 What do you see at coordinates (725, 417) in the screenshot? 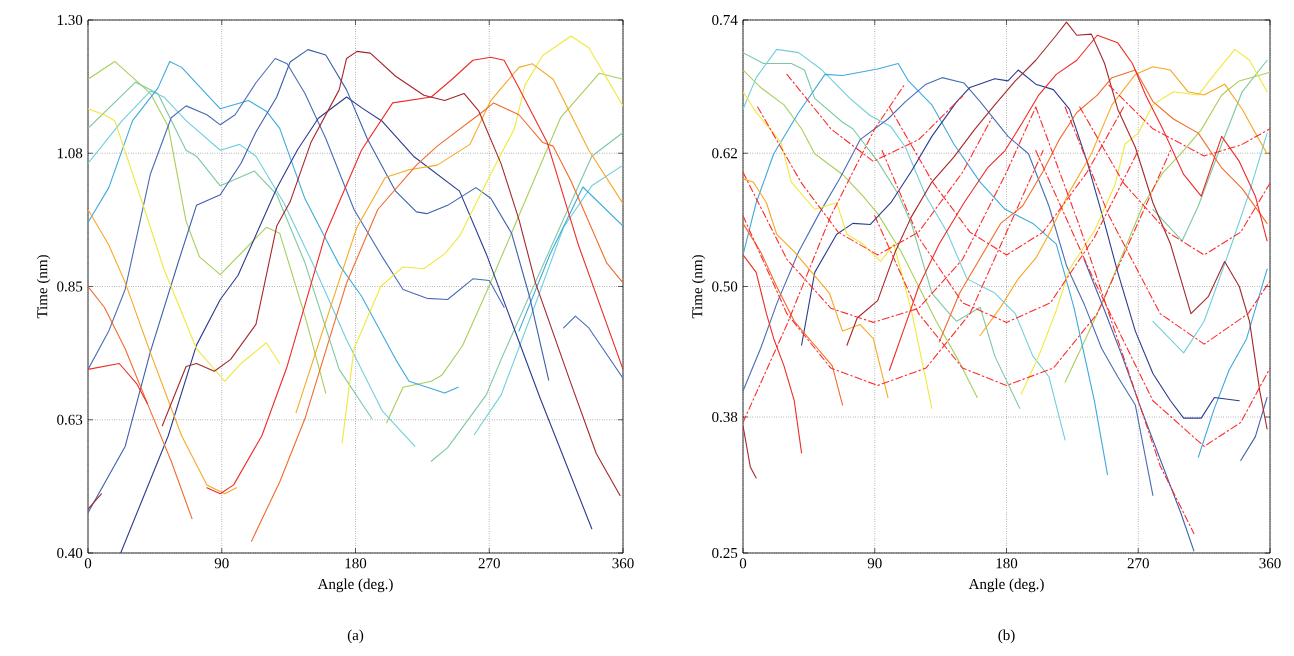
I see `y-tick-label: 0.38` at bounding box center [725, 417].